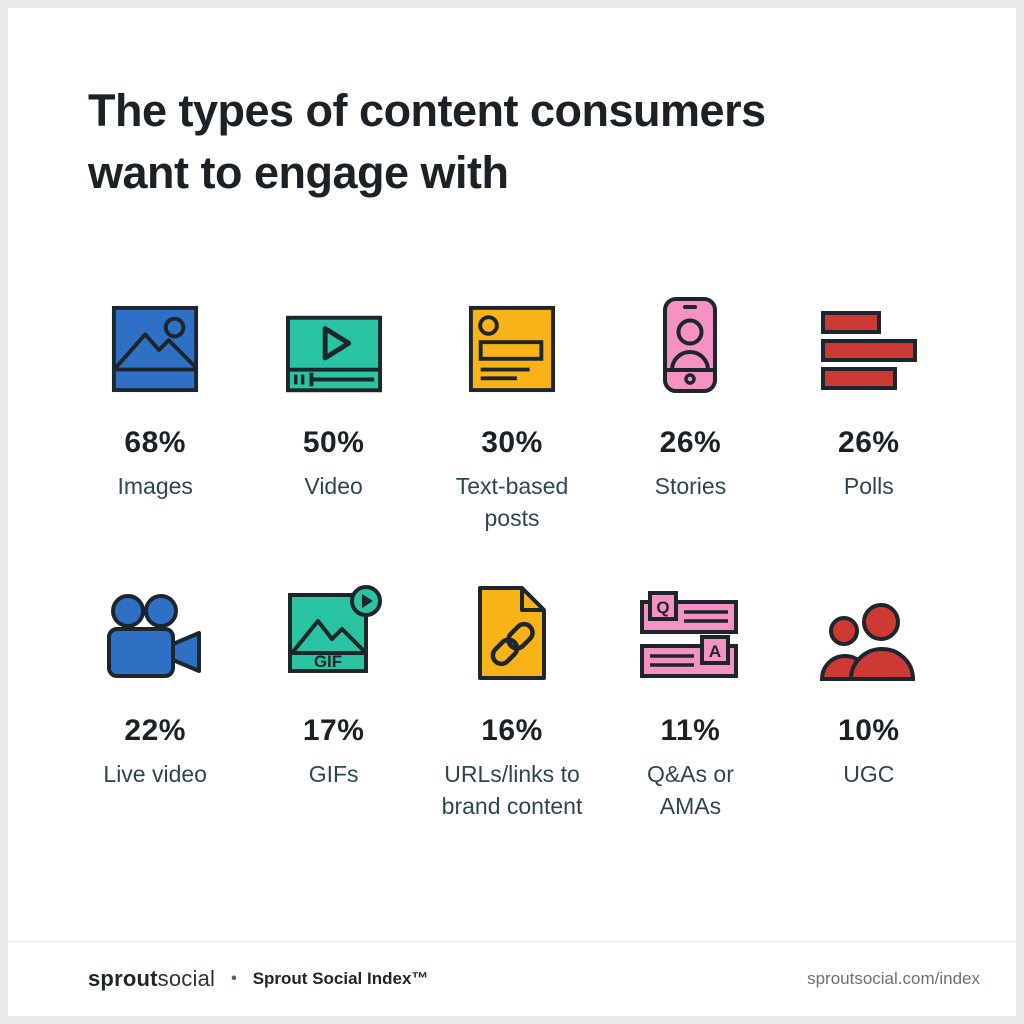 The height and width of the screenshot is (1024, 1024). I want to click on stat-card-ugc: 10% UGC, so click(869, 700).